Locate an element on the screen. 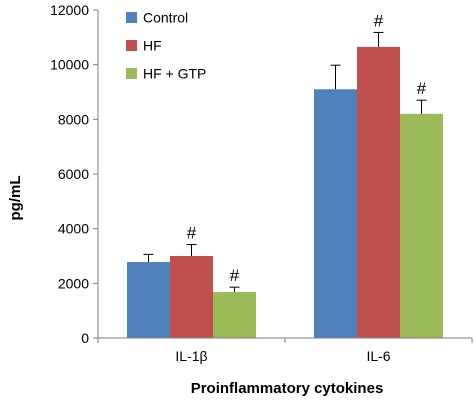  y-axis-title: pg/mL is located at coordinates (15, 198).